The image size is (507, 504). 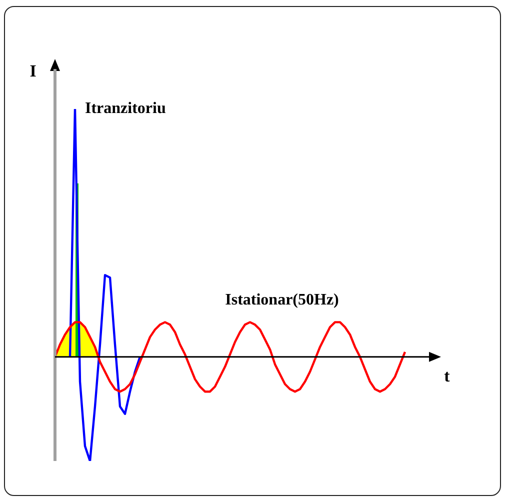 What do you see at coordinates (33, 70) in the screenshot?
I see `y-axis-title: I` at bounding box center [33, 70].